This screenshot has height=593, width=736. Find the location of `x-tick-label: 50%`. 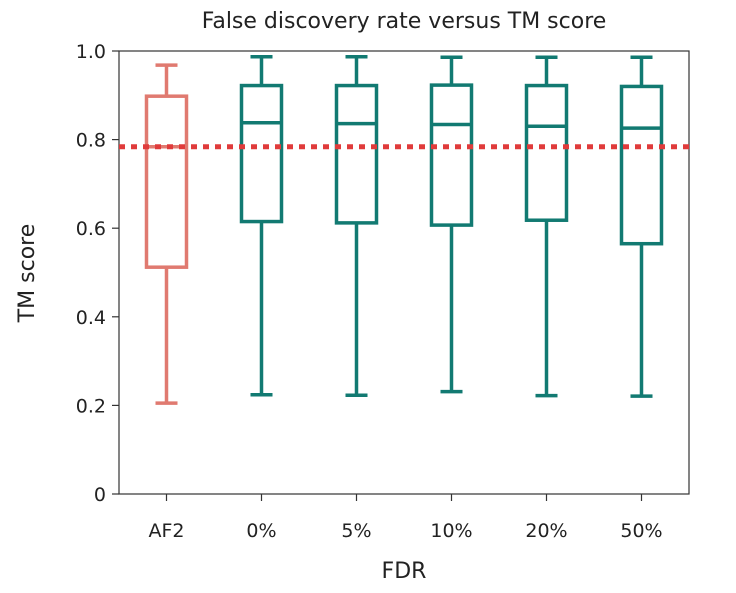

x-tick-label: 50% is located at coordinates (641, 531).